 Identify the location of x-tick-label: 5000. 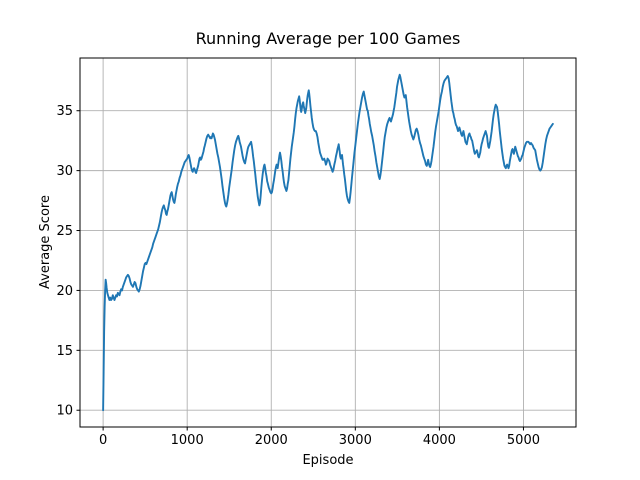
(523, 440).